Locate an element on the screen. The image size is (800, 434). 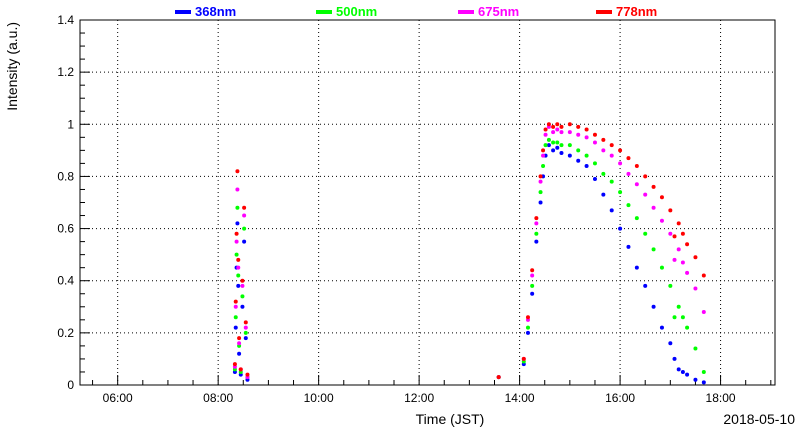
y-tick-label: 0.2 is located at coordinates (65, 333).